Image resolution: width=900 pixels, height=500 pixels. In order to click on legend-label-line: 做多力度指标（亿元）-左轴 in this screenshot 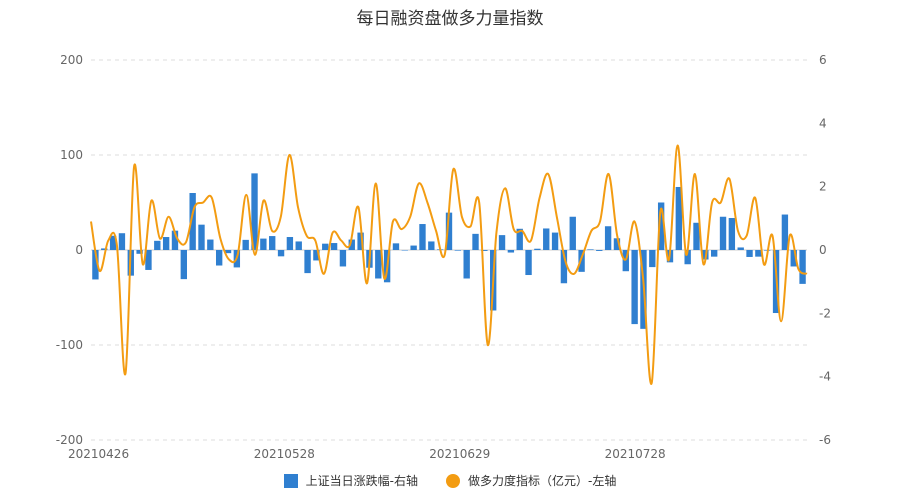, I will do `click(542, 481)`.